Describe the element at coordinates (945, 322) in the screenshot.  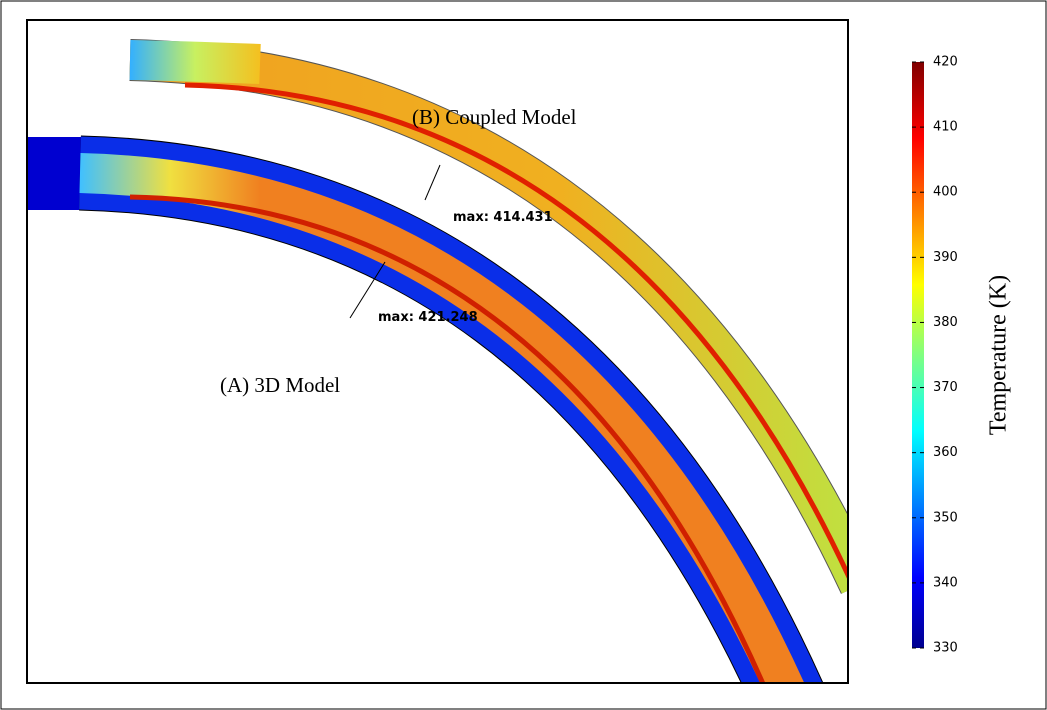
I see `colorbar-tick-label: 380` at that location.